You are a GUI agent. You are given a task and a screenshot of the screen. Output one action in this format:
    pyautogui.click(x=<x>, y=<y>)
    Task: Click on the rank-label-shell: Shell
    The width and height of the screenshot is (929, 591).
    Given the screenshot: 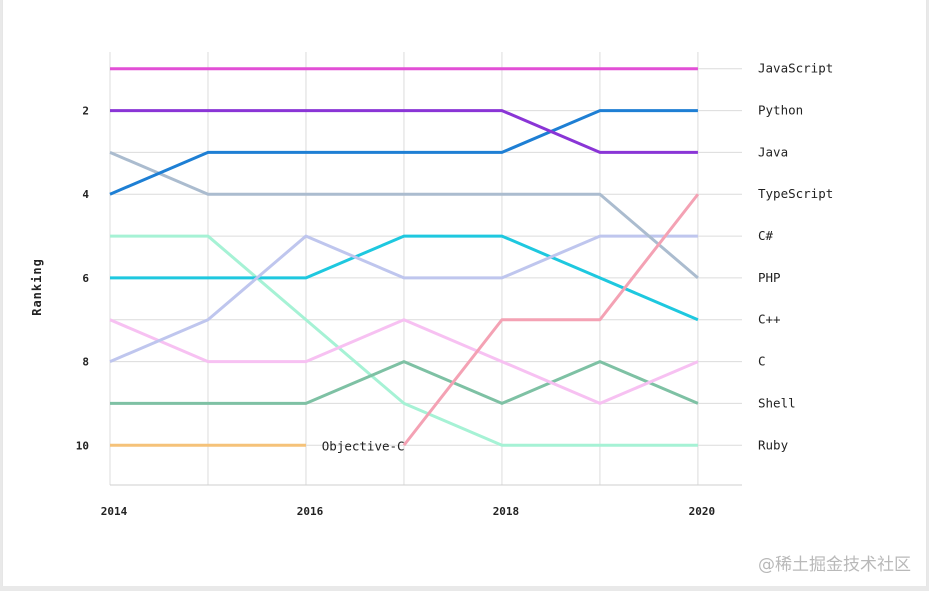 What is the action you would take?
    pyautogui.click(x=777, y=402)
    